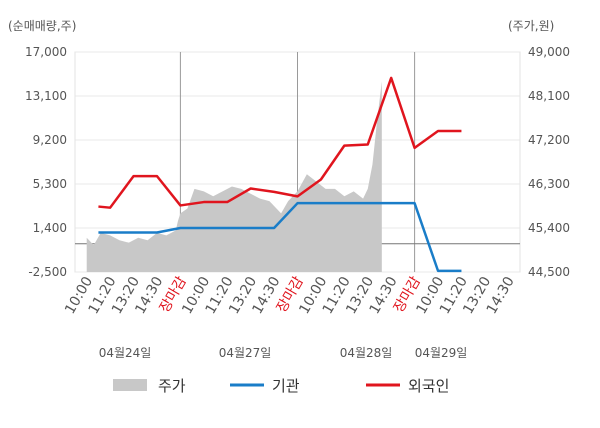 Image resolution: width=600 pixels, height=428 pixels. I want to click on right-tick-label: 47,200, so click(549, 140).